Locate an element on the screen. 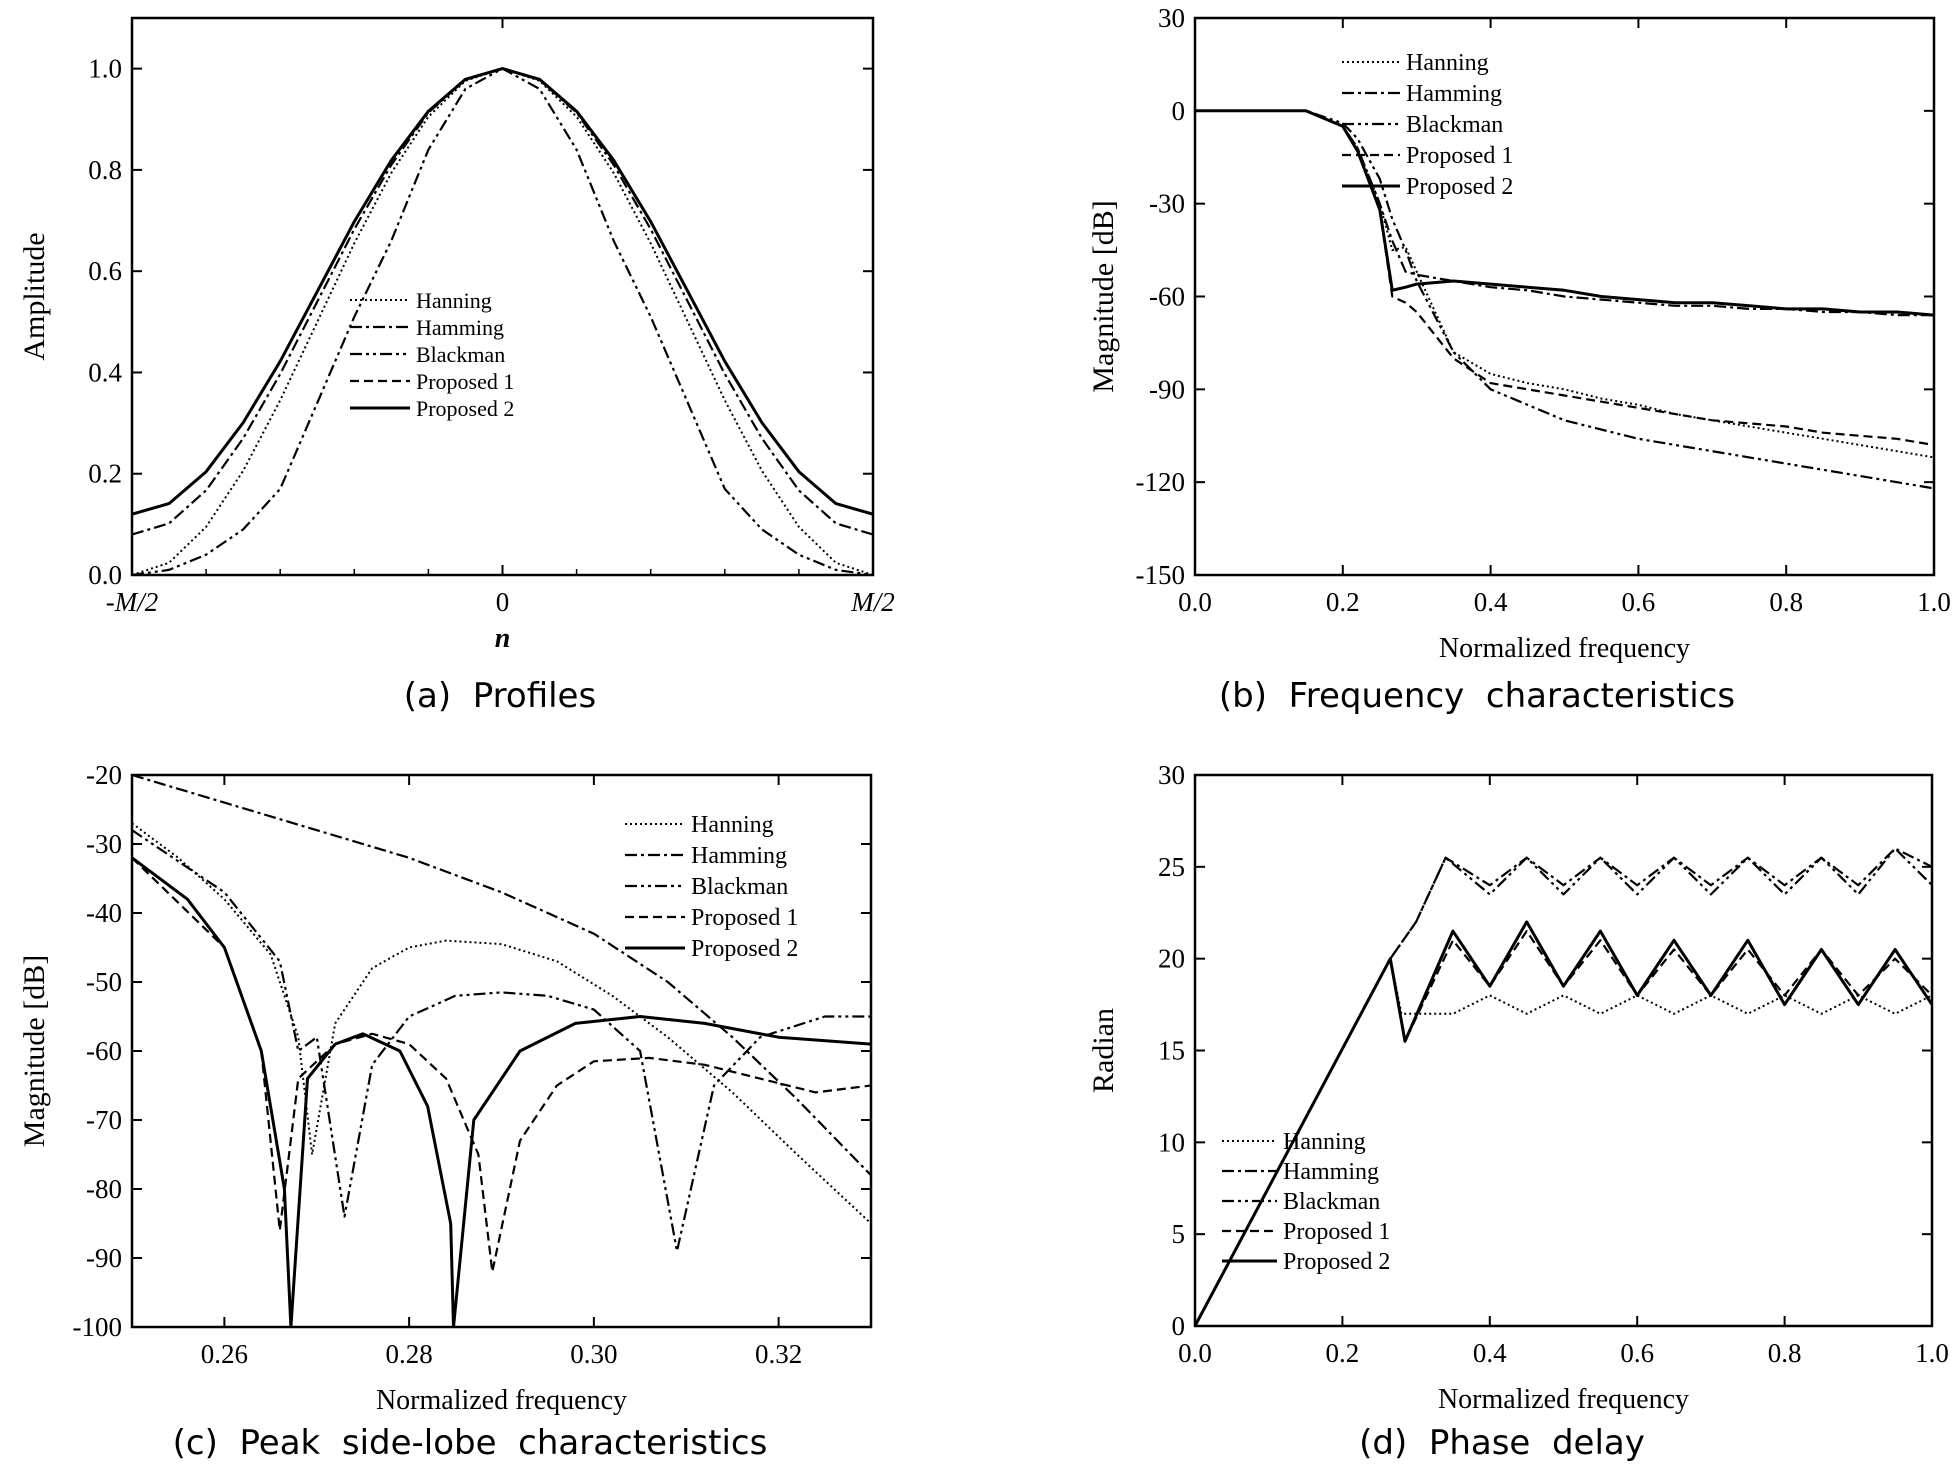 This screenshot has width=1953, height=1481. y-tick-label: 25 is located at coordinates (1171, 867).